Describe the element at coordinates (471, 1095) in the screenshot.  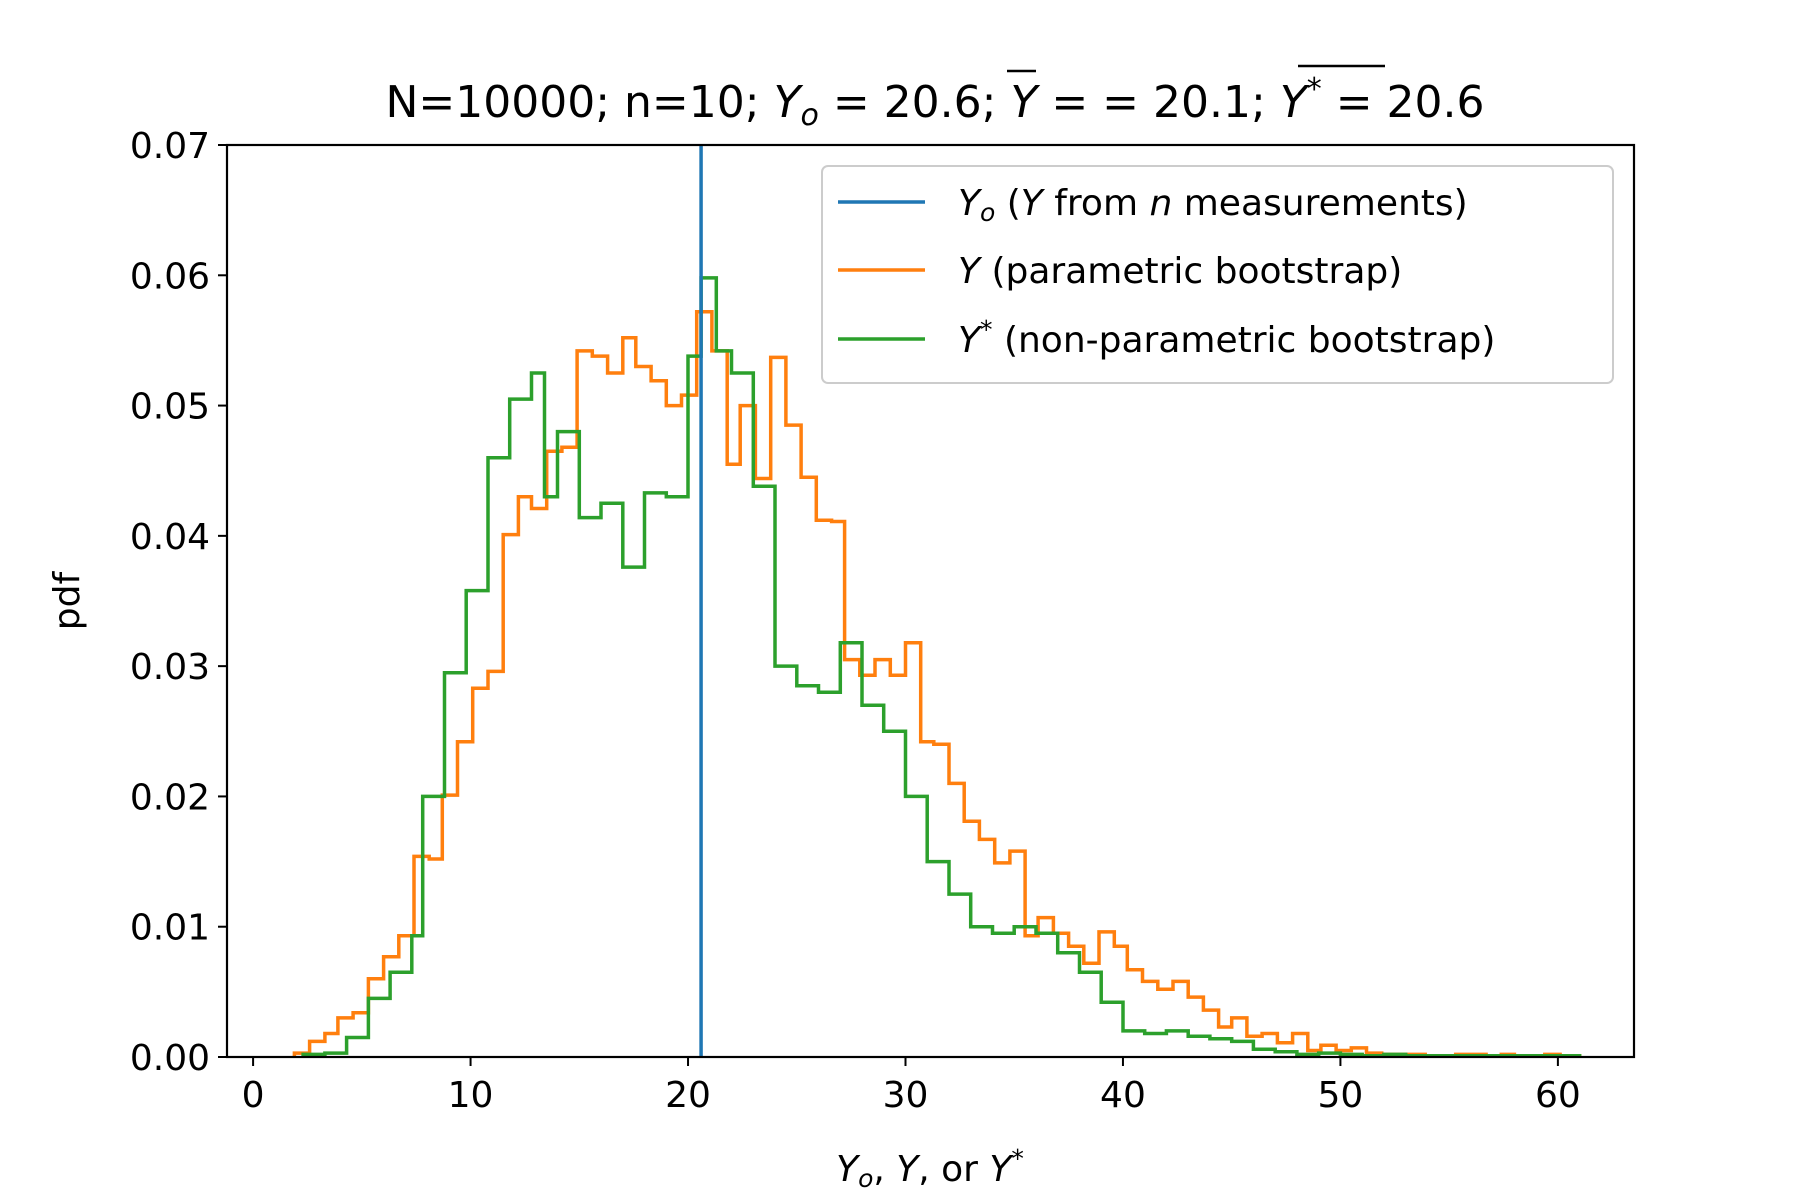
I see `x-tick-label: 10` at that location.